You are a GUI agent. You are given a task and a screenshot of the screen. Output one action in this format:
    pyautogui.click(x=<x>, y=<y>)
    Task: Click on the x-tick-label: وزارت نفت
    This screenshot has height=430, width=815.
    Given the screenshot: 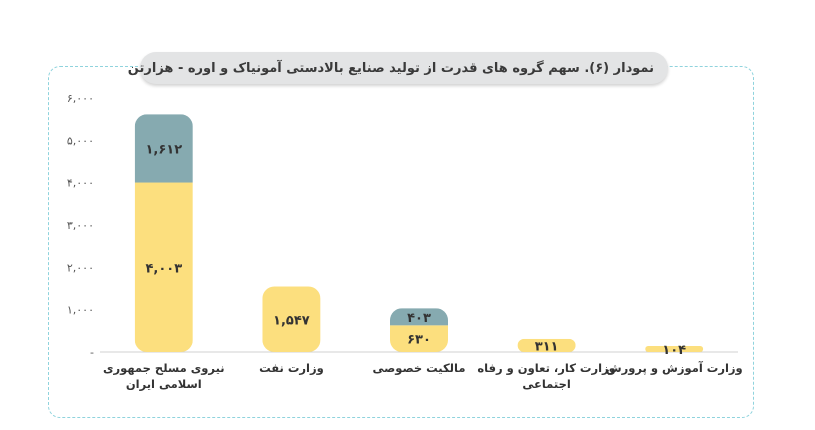 What is the action you would take?
    pyautogui.click(x=291, y=368)
    